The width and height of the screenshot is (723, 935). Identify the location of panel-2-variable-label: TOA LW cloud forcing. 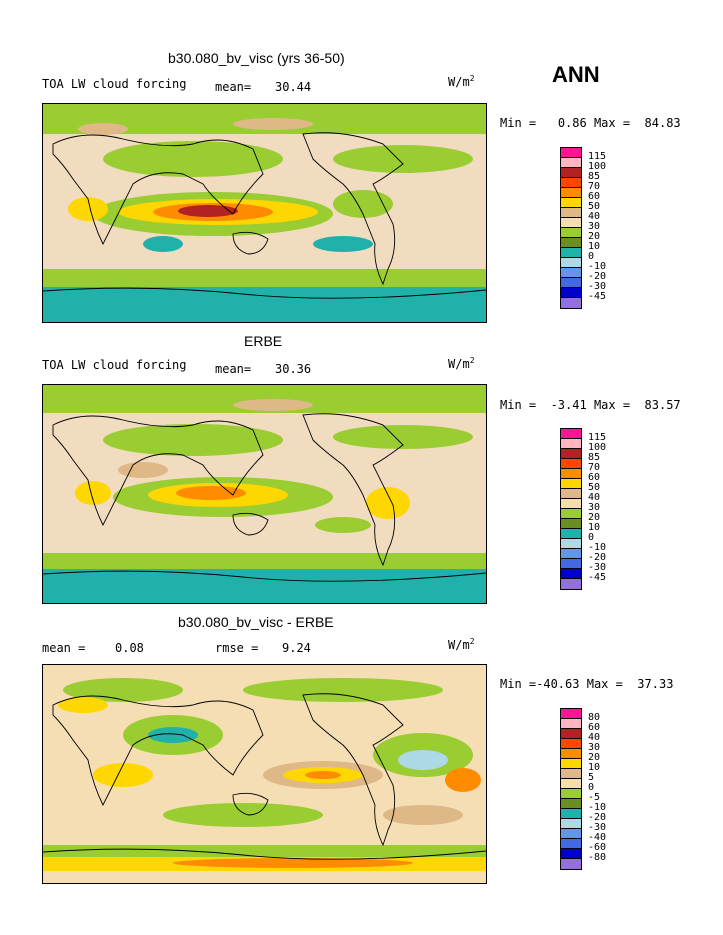
(114, 365).